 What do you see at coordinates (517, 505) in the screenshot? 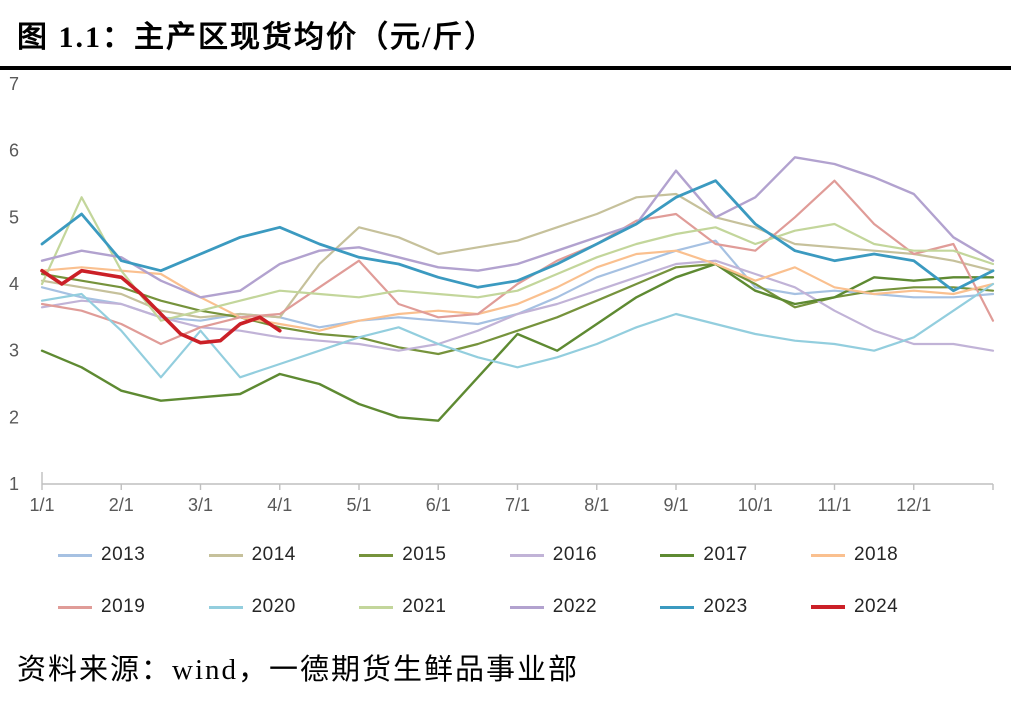
I see `svg-text: 7/1` at bounding box center [517, 505].